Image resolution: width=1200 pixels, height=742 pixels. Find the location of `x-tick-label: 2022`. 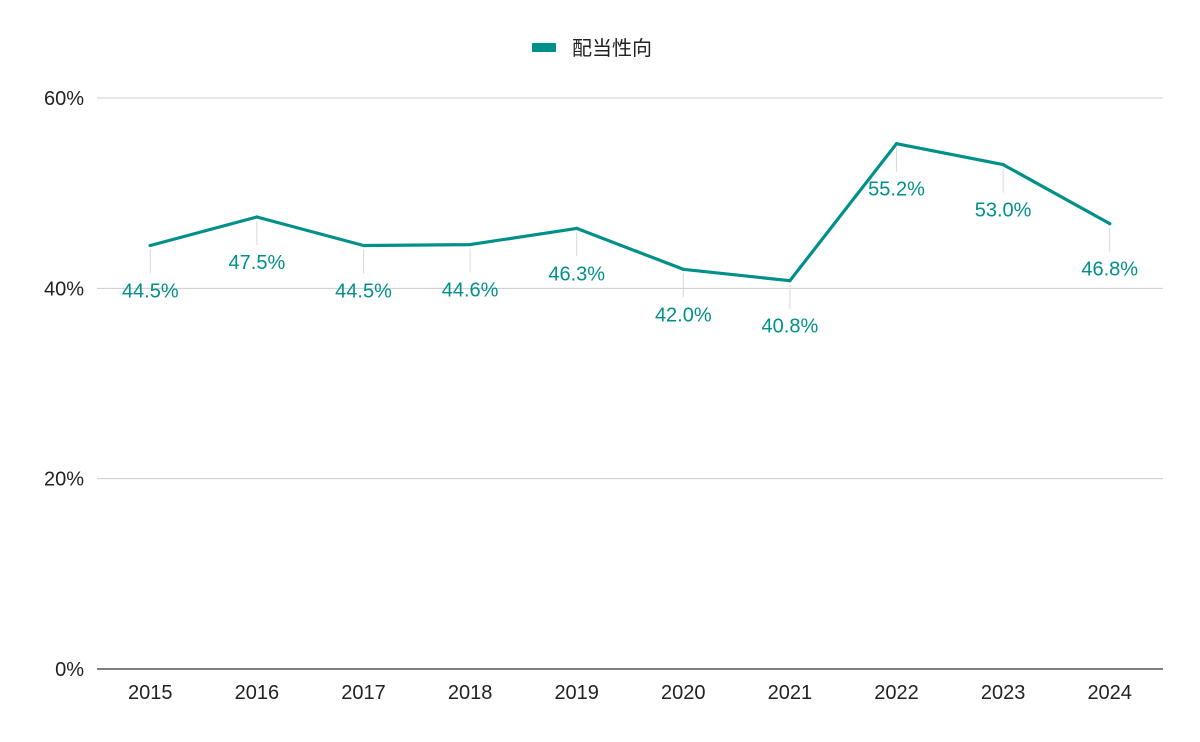

x-tick-label: 2022 is located at coordinates (896, 693).